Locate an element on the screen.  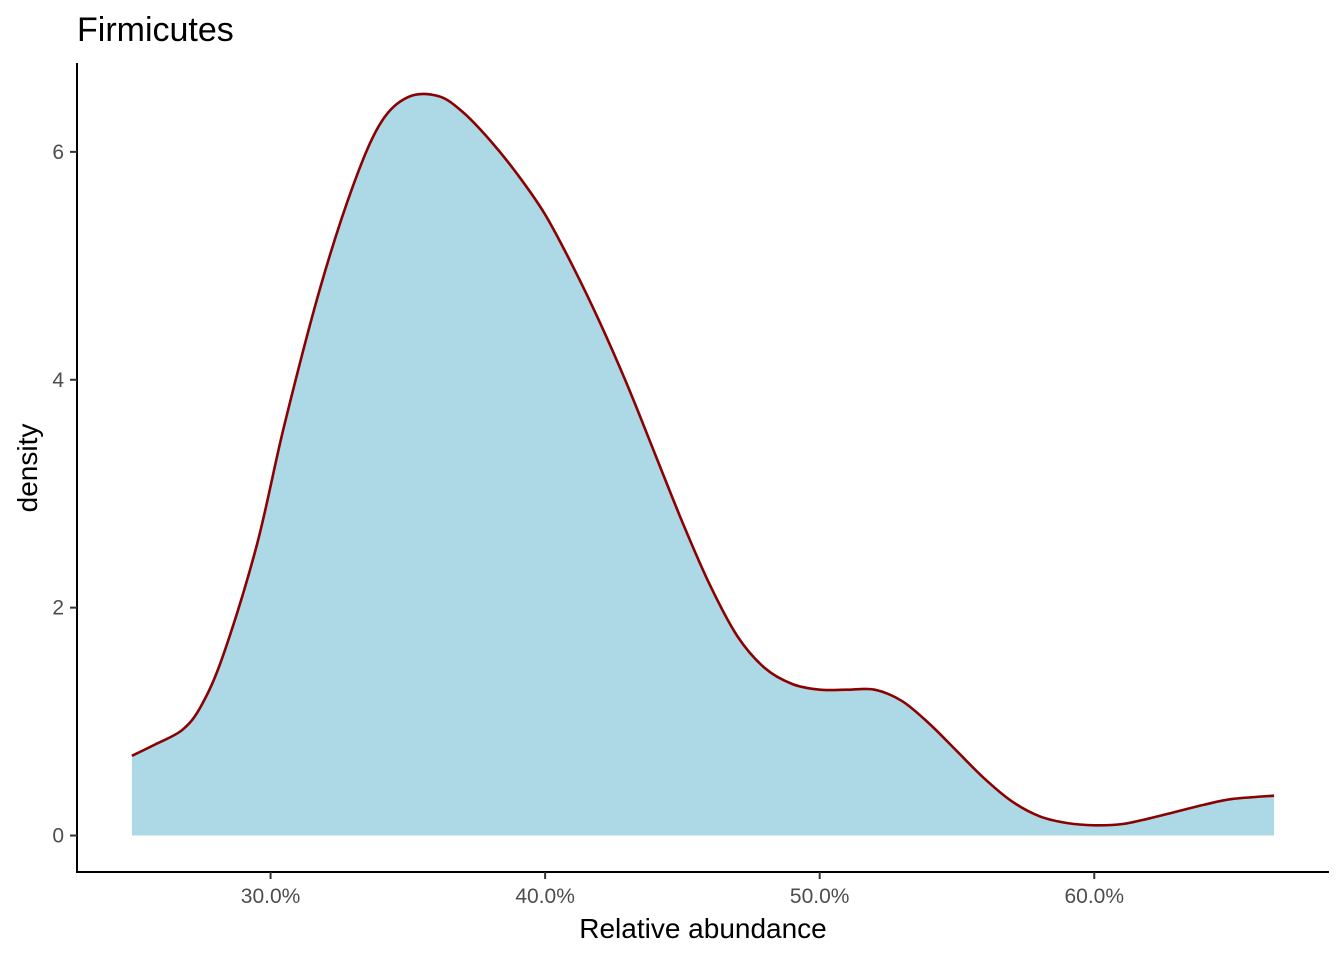
x-axis-title: Relative abundance is located at coordinates (703, 928).